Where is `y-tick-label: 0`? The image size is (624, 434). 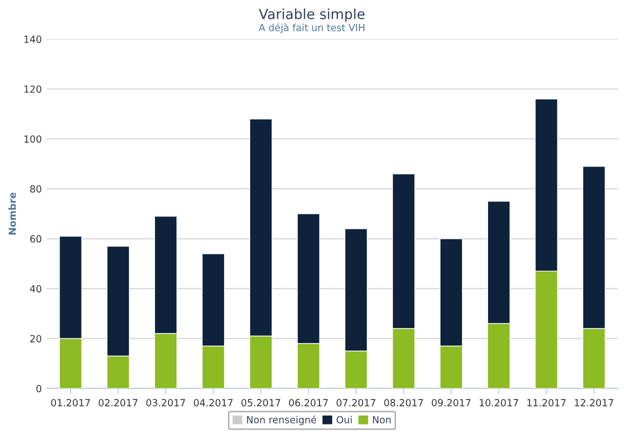 y-tick-label: 0 is located at coordinates (39, 388).